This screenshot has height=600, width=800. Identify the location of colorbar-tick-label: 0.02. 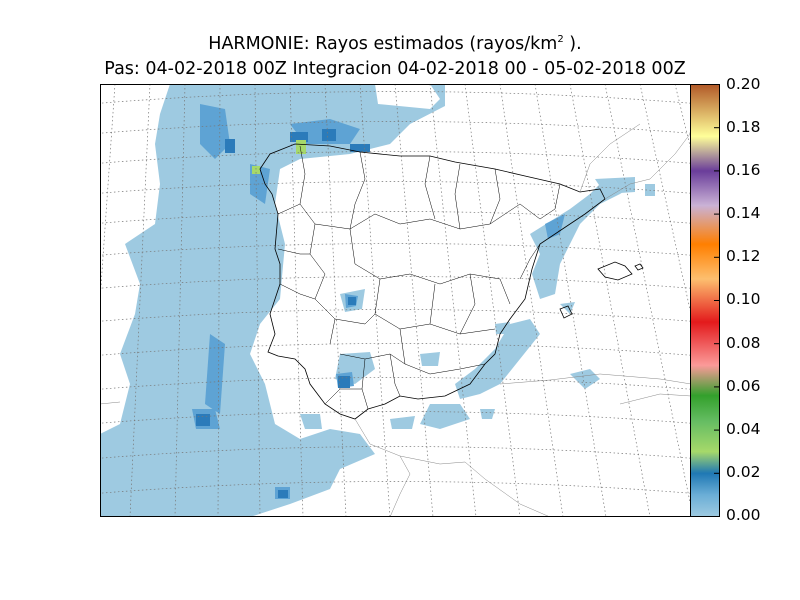
(743, 472).